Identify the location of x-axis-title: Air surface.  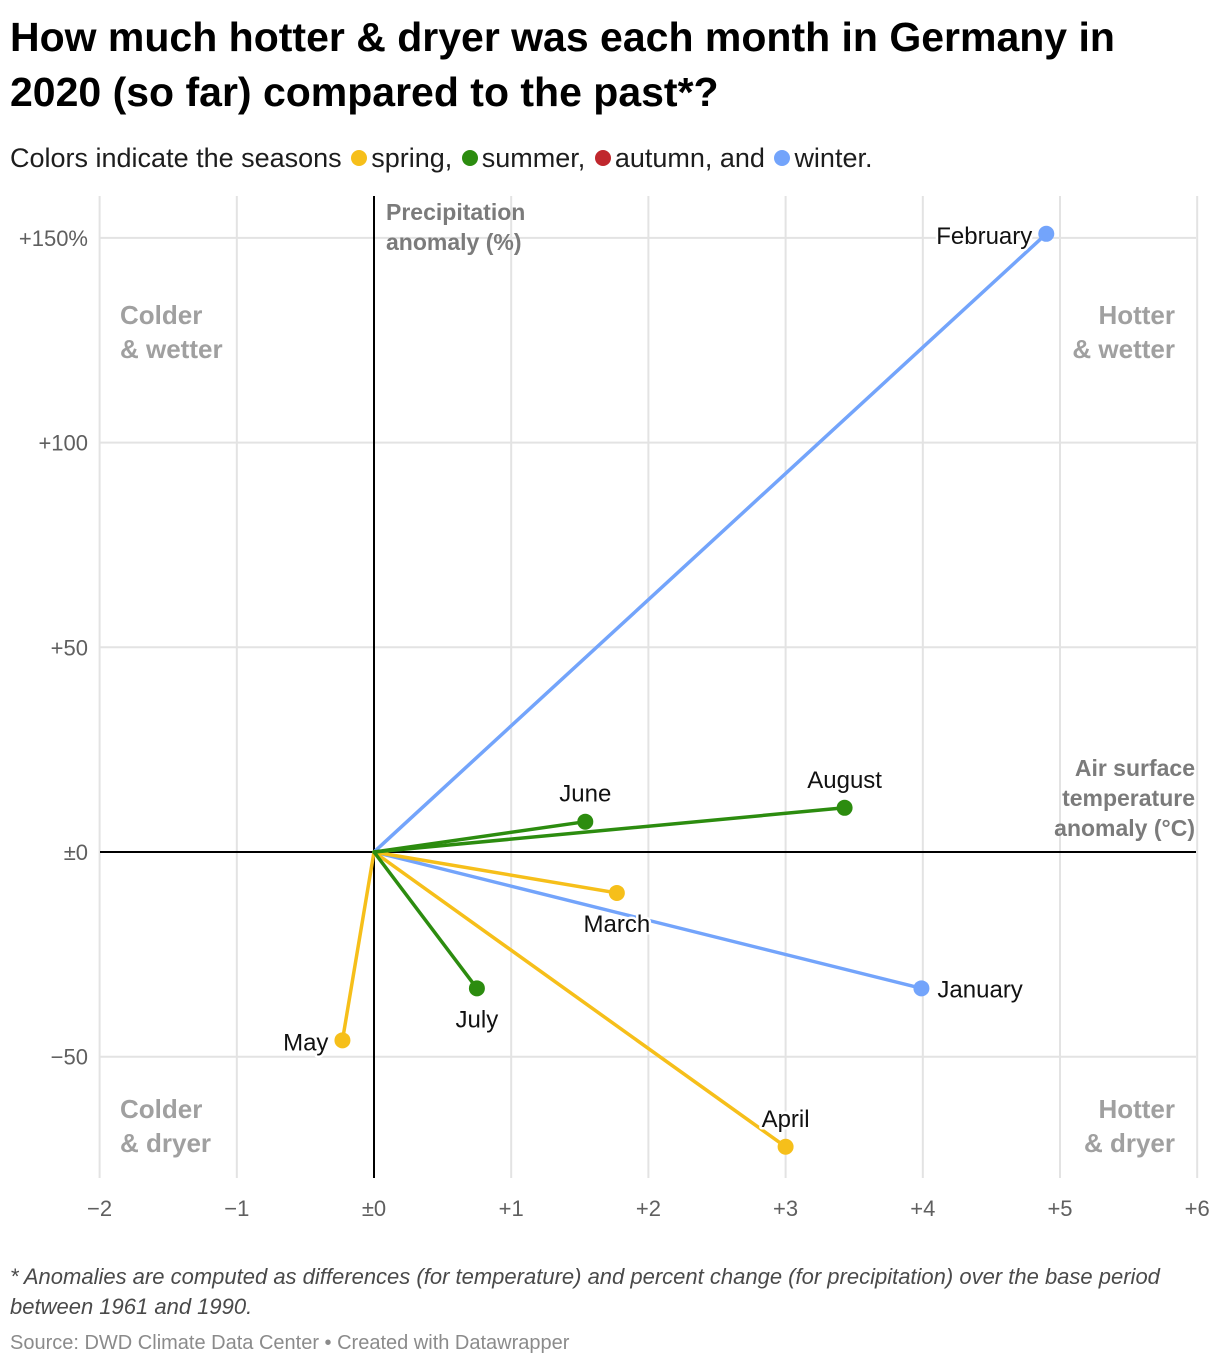
(1135, 768).